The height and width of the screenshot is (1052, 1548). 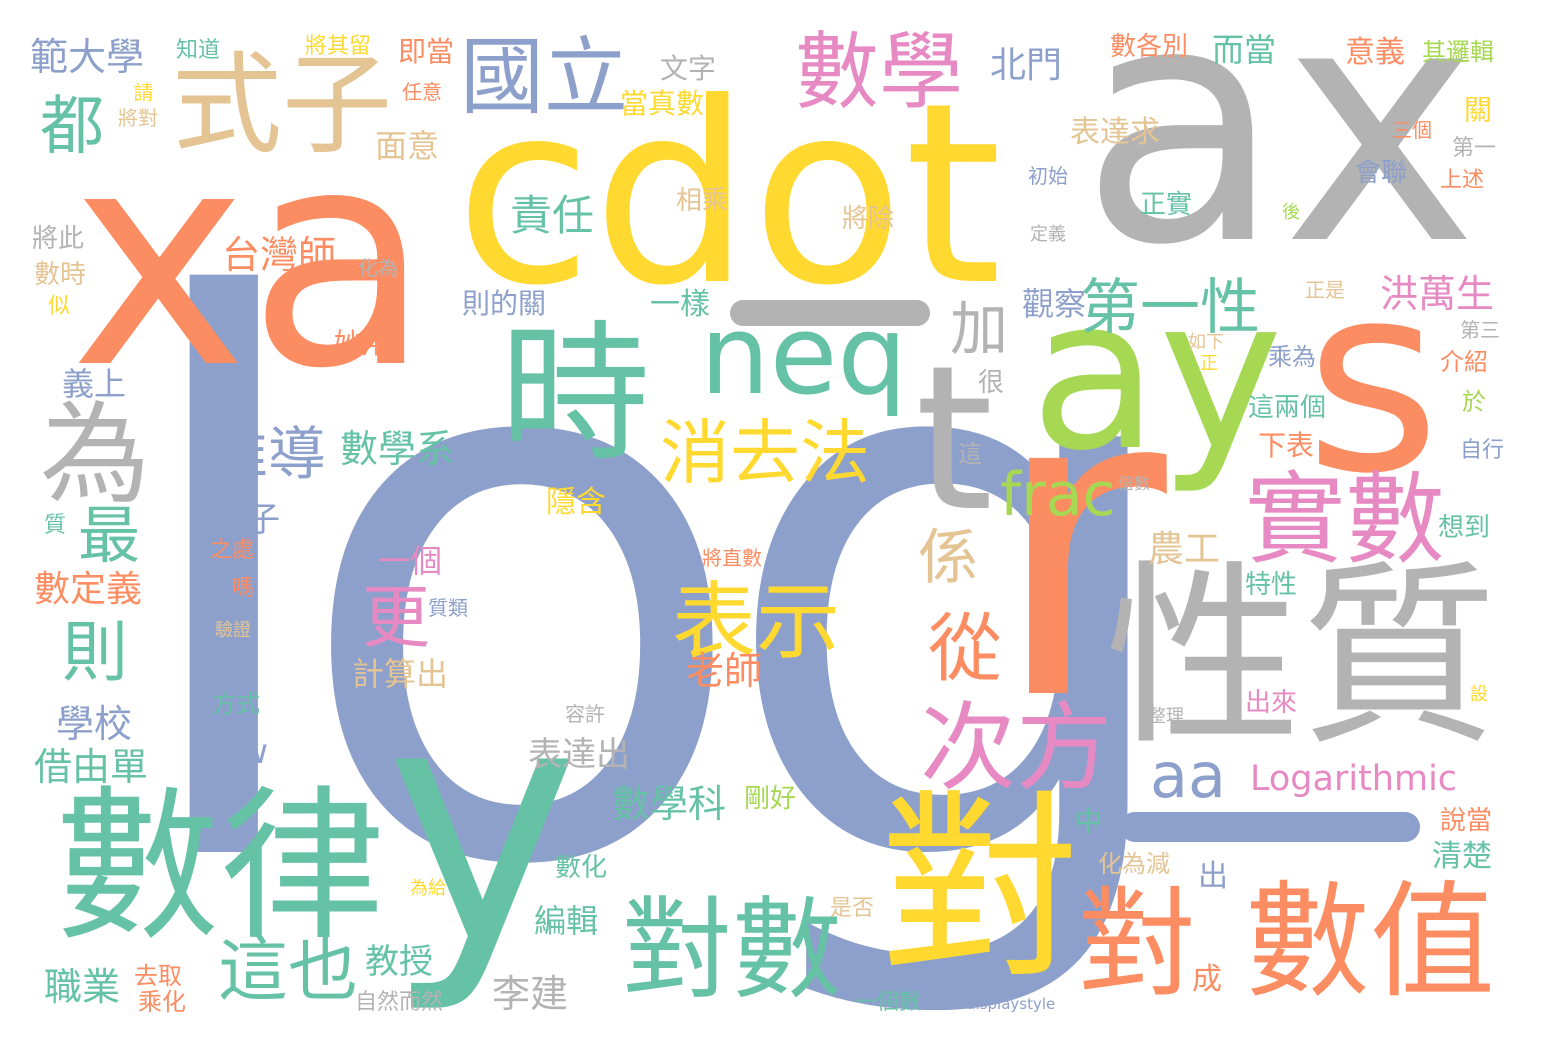 What do you see at coordinates (232, 550) in the screenshot?
I see `word-zhichu: 之處` at bounding box center [232, 550].